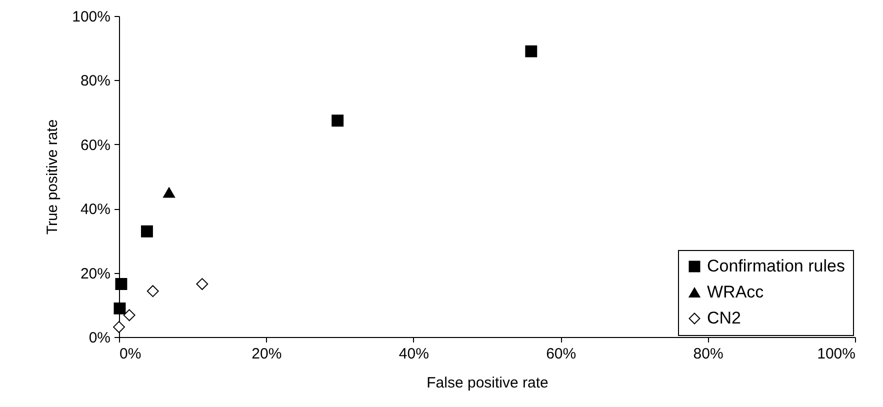  I want to click on legend-label: CN2, so click(724, 318).